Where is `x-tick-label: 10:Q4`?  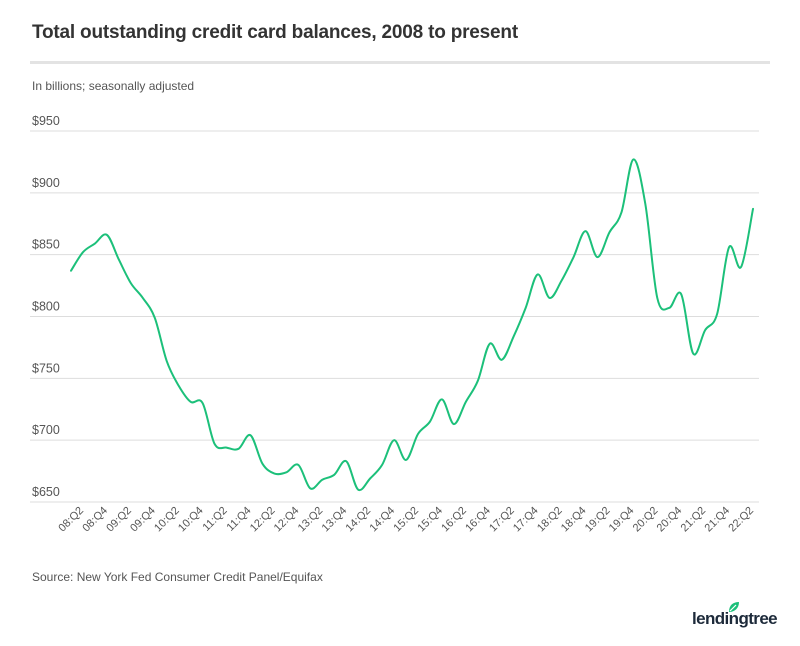
x-tick-label: 10:Q4 is located at coordinates (191, 520).